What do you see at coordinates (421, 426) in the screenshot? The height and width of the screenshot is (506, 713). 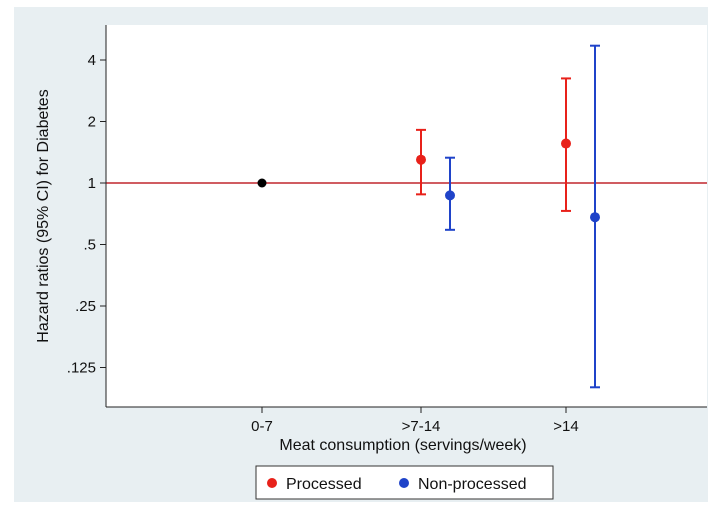 I see `x-tick-label: >7-14` at bounding box center [421, 426].